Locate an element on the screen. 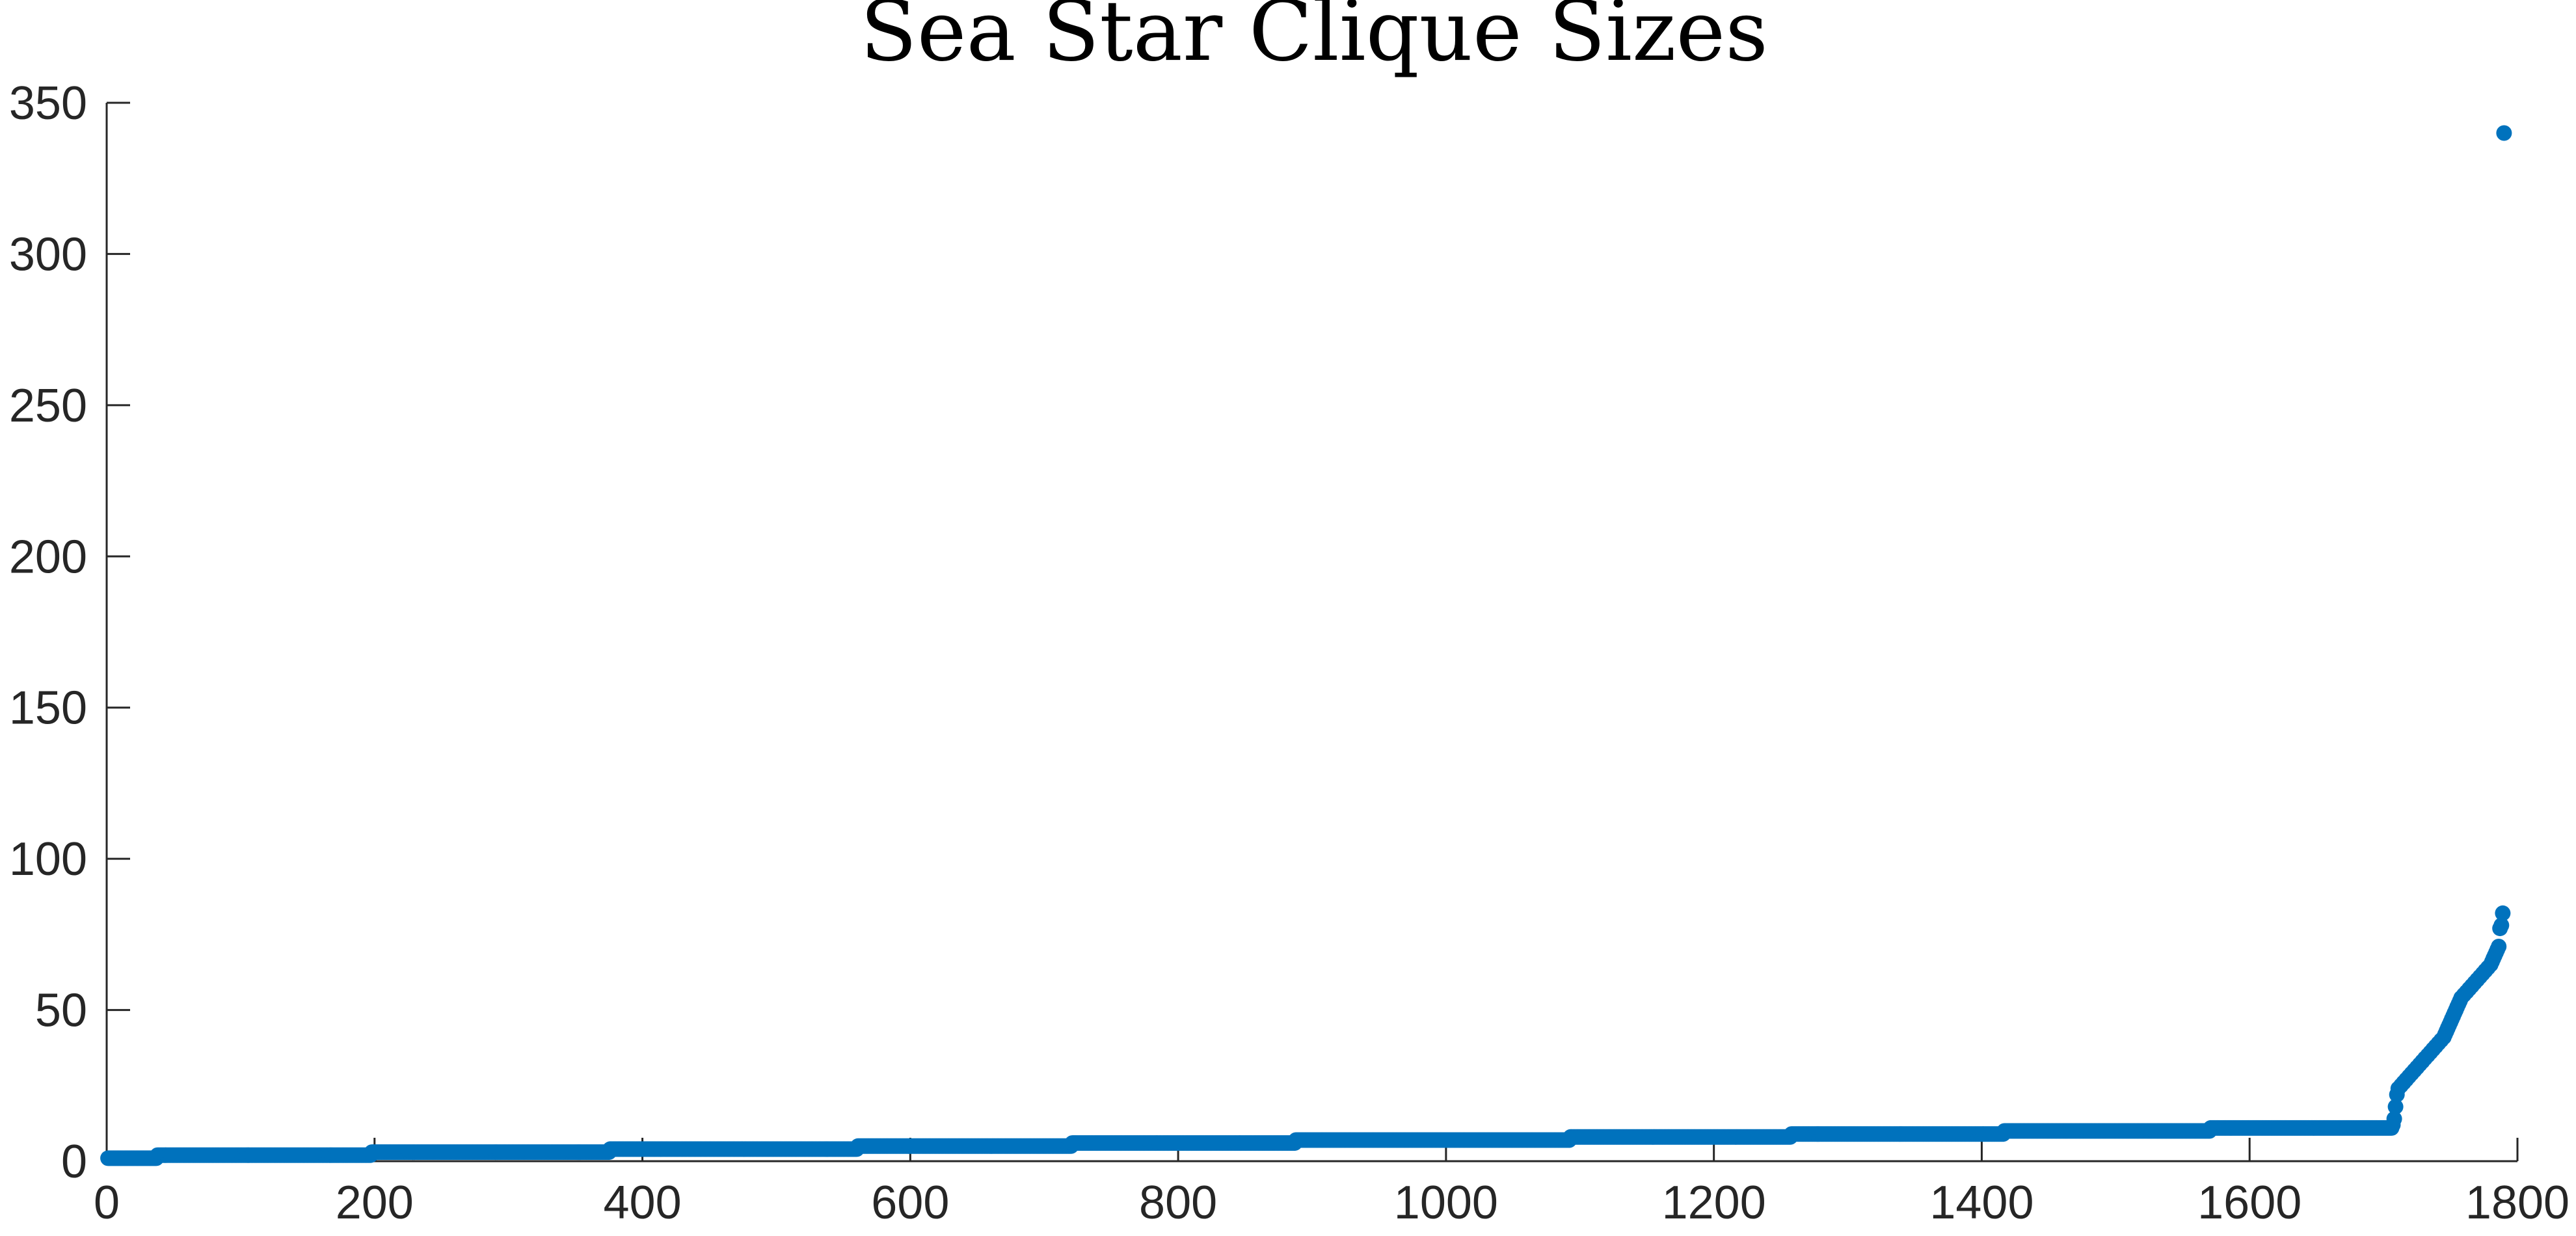 This screenshot has width=2576, height=1236. y-tick-label: 350 is located at coordinates (48, 103).